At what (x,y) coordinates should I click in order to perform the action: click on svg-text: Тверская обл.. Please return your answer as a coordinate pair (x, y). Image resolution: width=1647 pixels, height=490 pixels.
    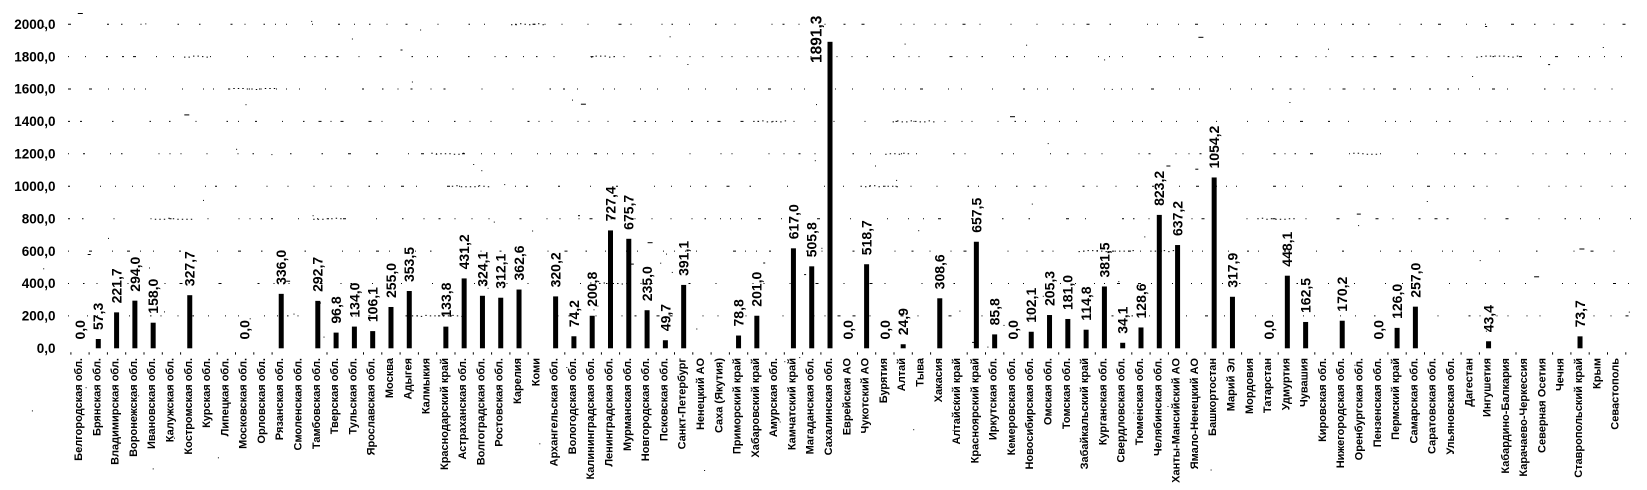
    Looking at the image, I should click on (335, 396).